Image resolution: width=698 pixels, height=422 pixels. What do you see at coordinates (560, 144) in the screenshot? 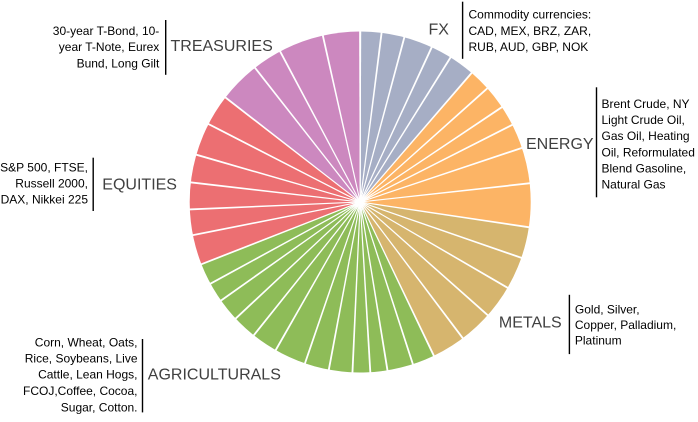
I see `svg-text: ENERGY` at bounding box center [560, 144].